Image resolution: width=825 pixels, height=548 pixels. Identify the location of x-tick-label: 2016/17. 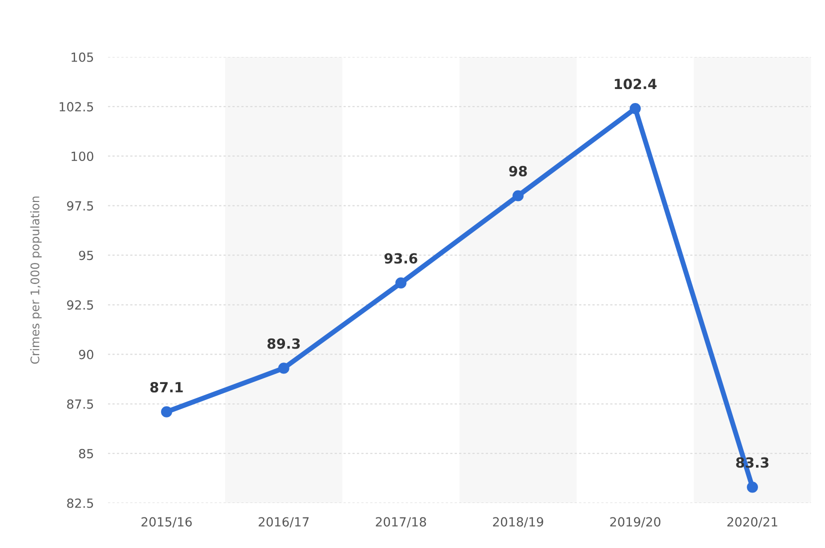
(283, 522).